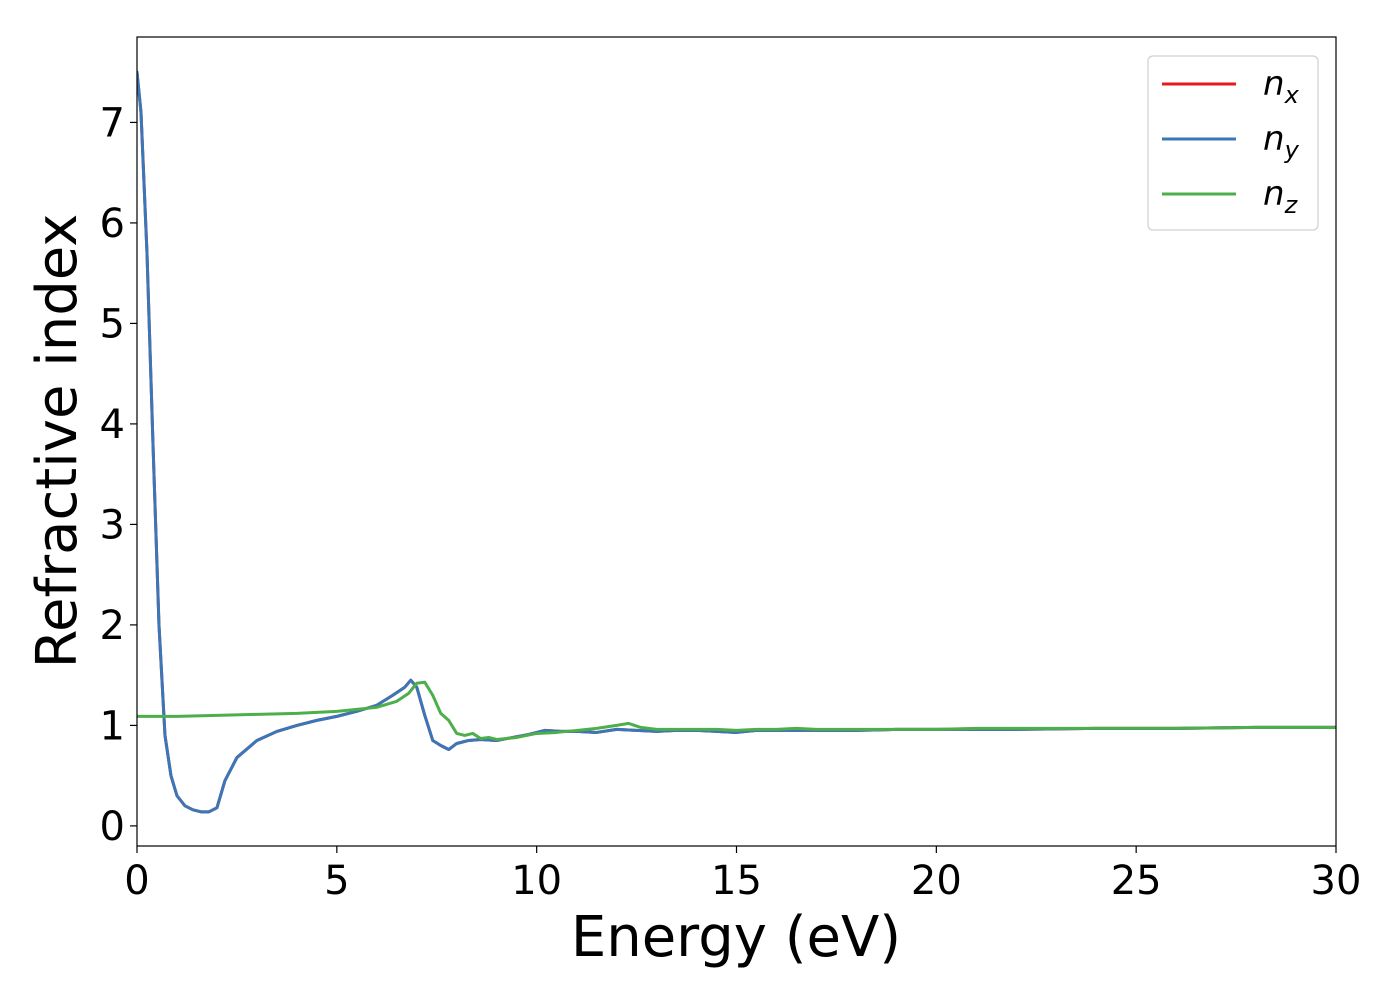 Image resolution: width=1400 pixels, height=1000 pixels. I want to click on y-tick-label: 5, so click(112, 324).